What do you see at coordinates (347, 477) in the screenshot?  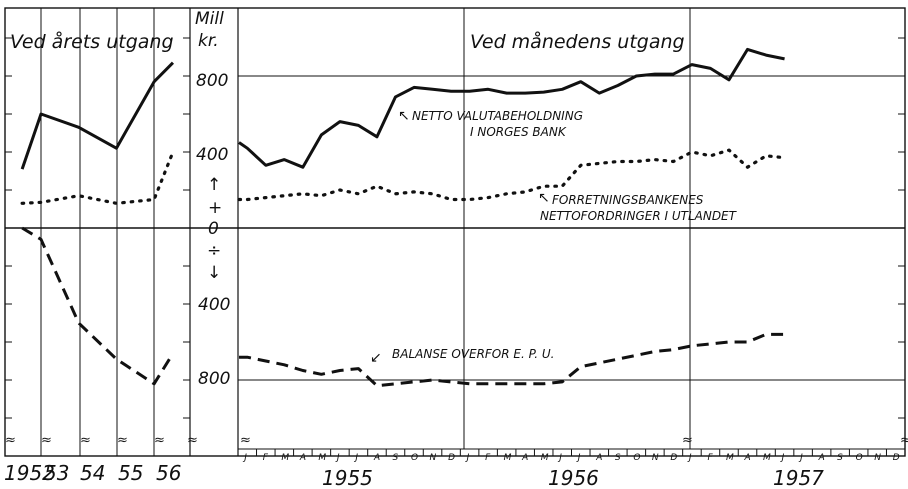 I see `year-label: 1955` at bounding box center [347, 477].